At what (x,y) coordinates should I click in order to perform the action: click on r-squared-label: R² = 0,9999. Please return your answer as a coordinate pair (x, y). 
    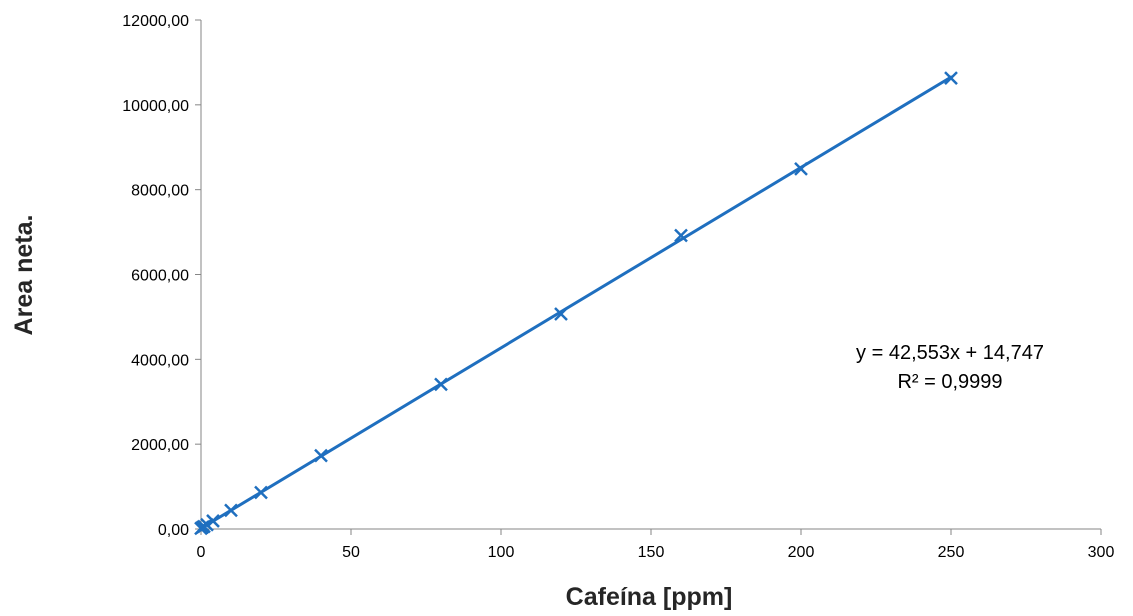
    Looking at the image, I should click on (949, 382).